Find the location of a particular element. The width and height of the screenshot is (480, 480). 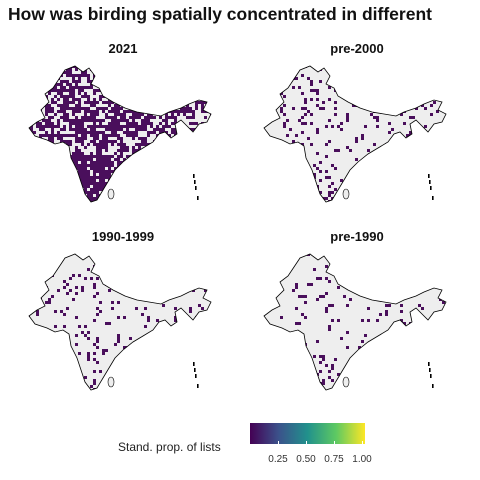

observation-cells is located at coordinates (120, 134).